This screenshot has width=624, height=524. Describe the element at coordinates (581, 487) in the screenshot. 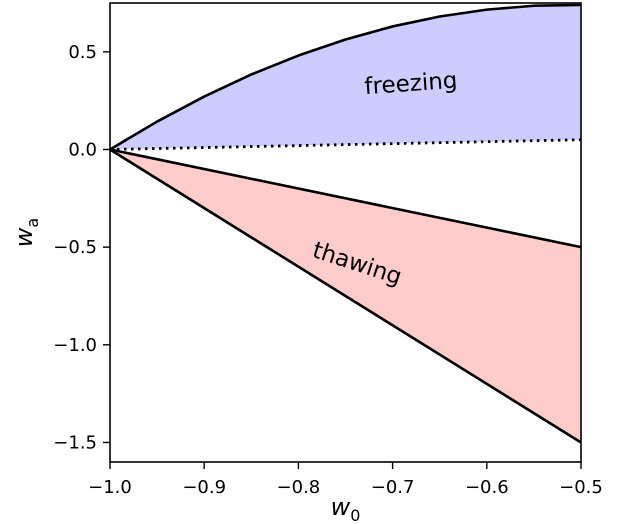

I see `x-tick-label: −0.5` at that location.